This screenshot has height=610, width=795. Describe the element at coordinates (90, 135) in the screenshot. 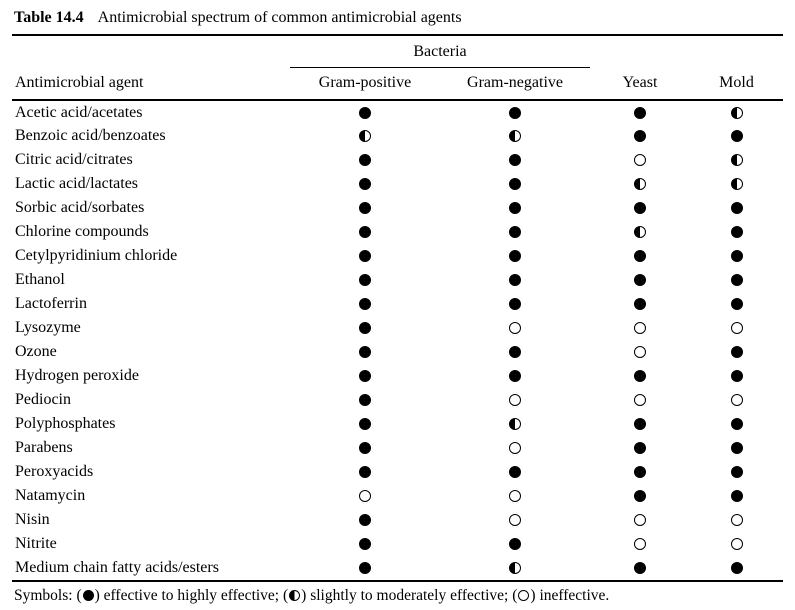

I see `agent-name: Benzoic acid/benzoates` at that location.